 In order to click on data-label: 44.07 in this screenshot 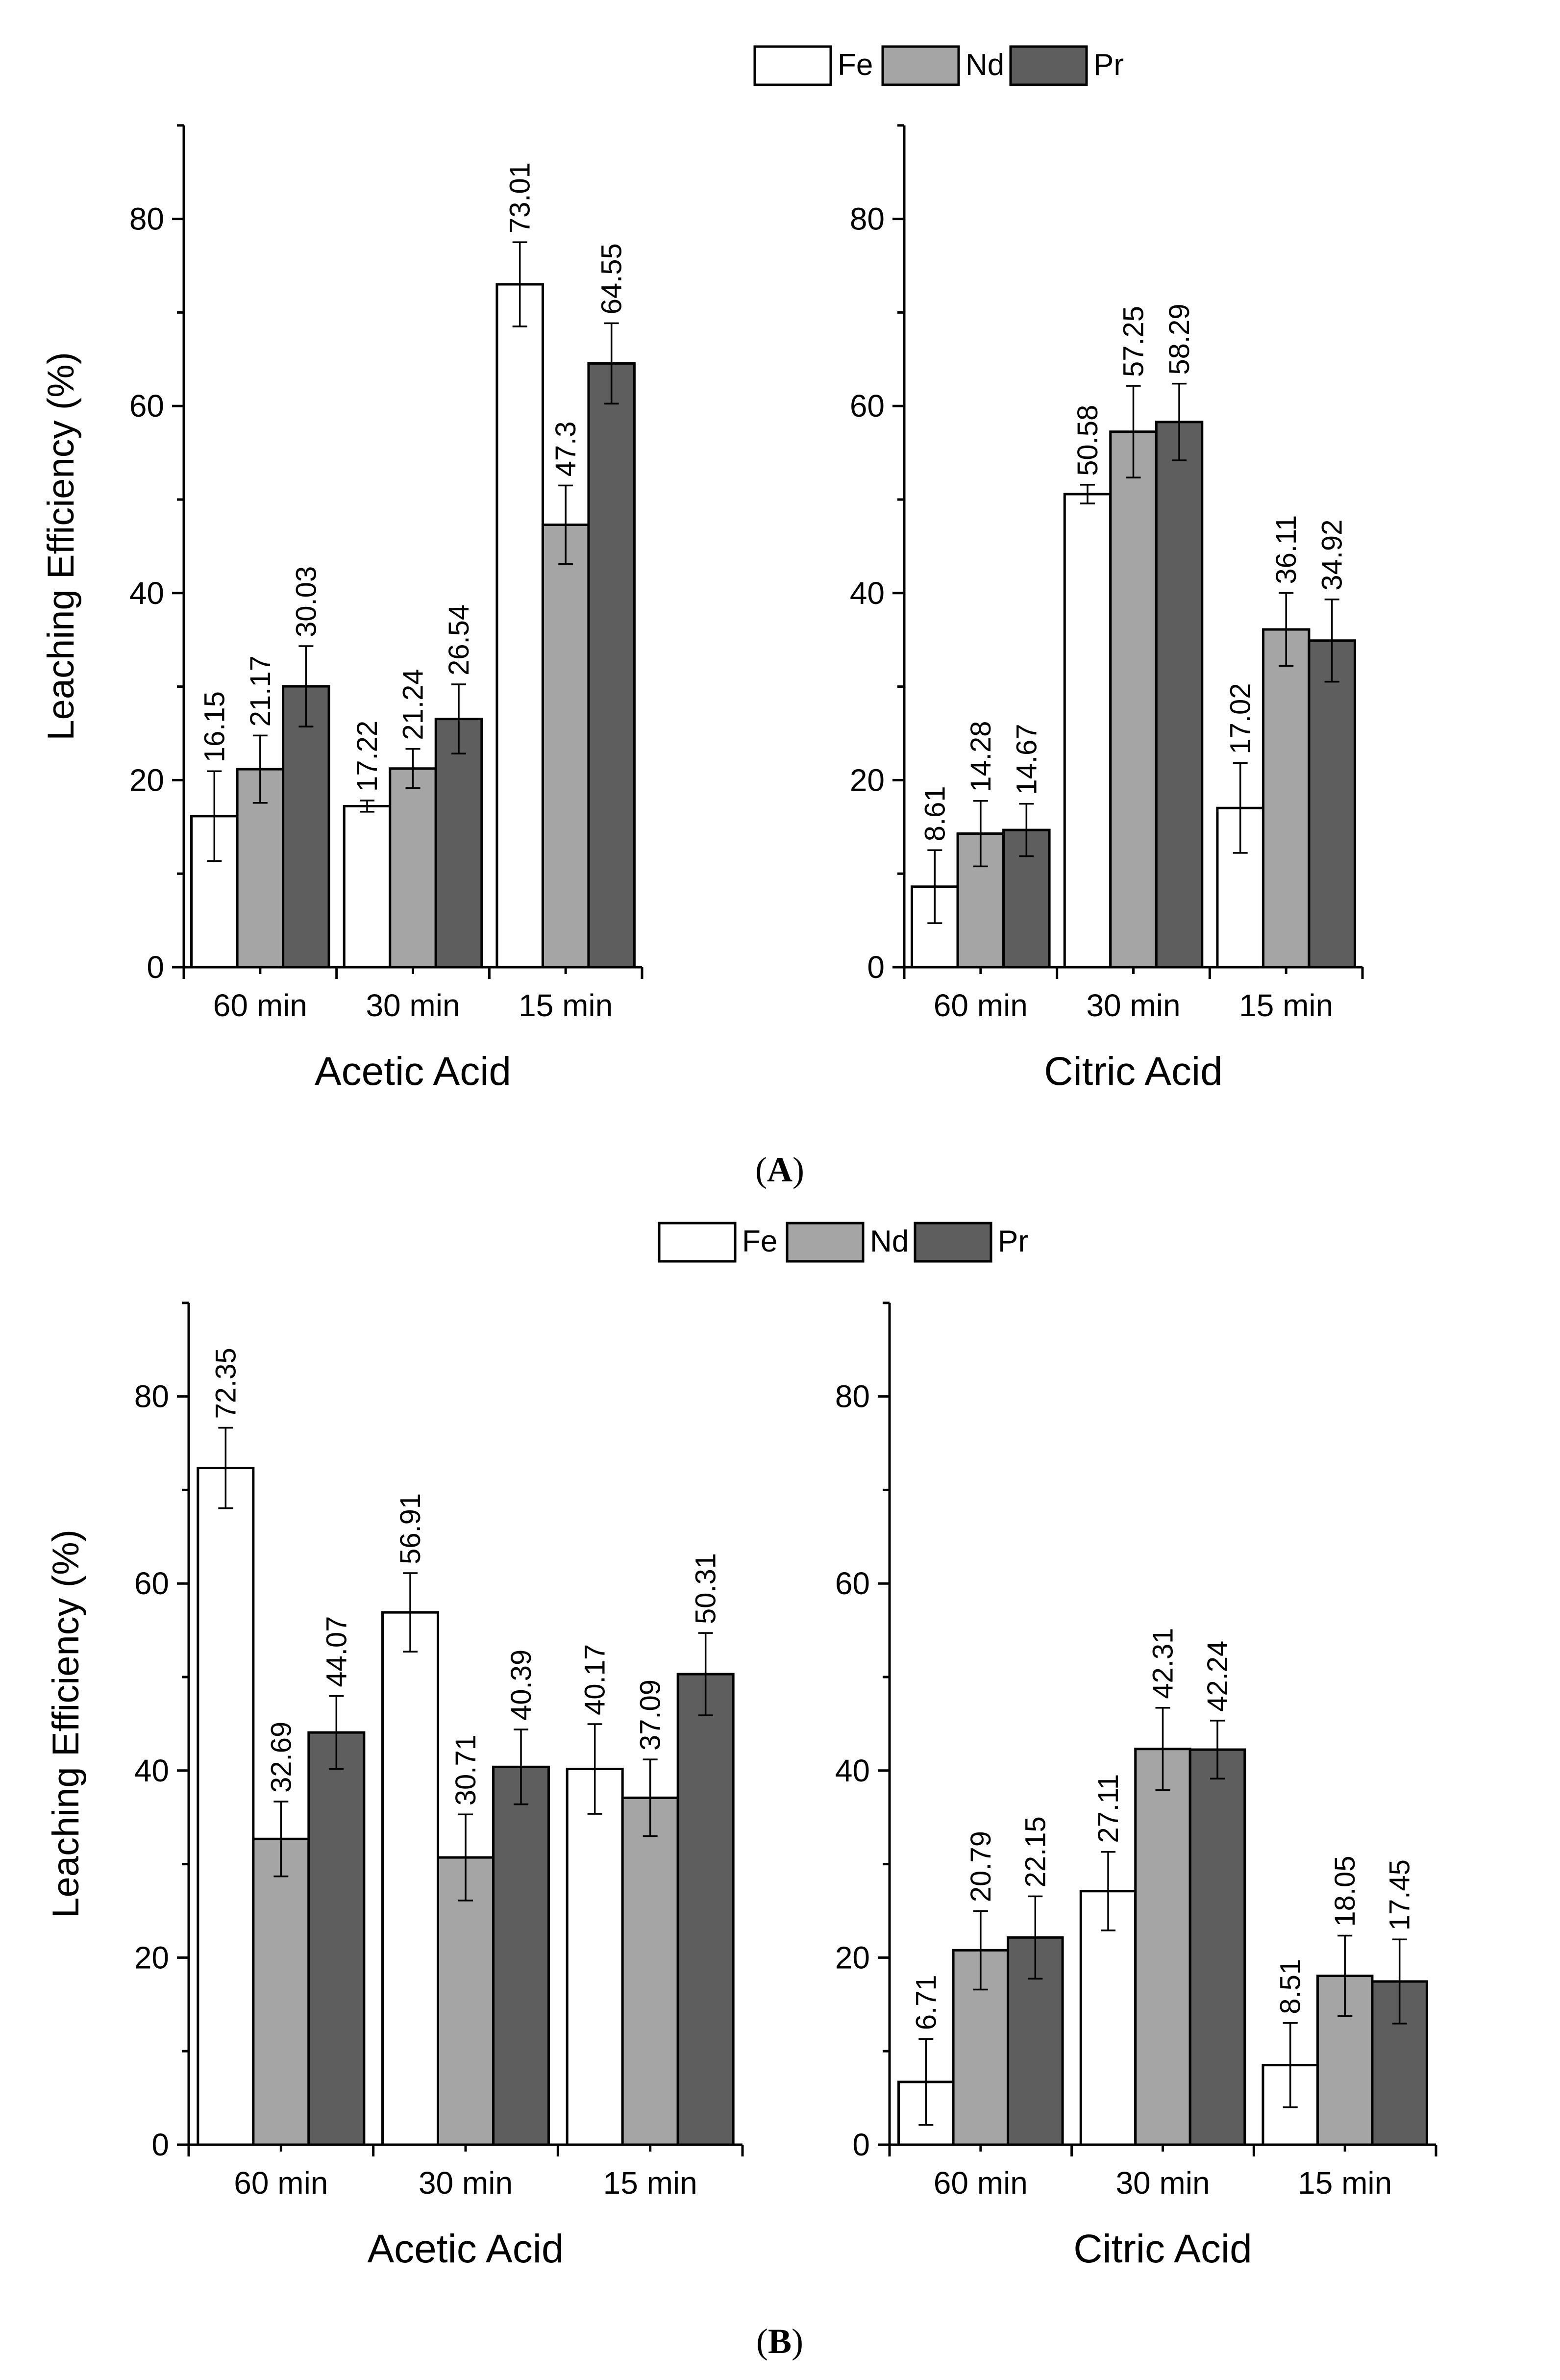, I will do `click(336, 1651)`.